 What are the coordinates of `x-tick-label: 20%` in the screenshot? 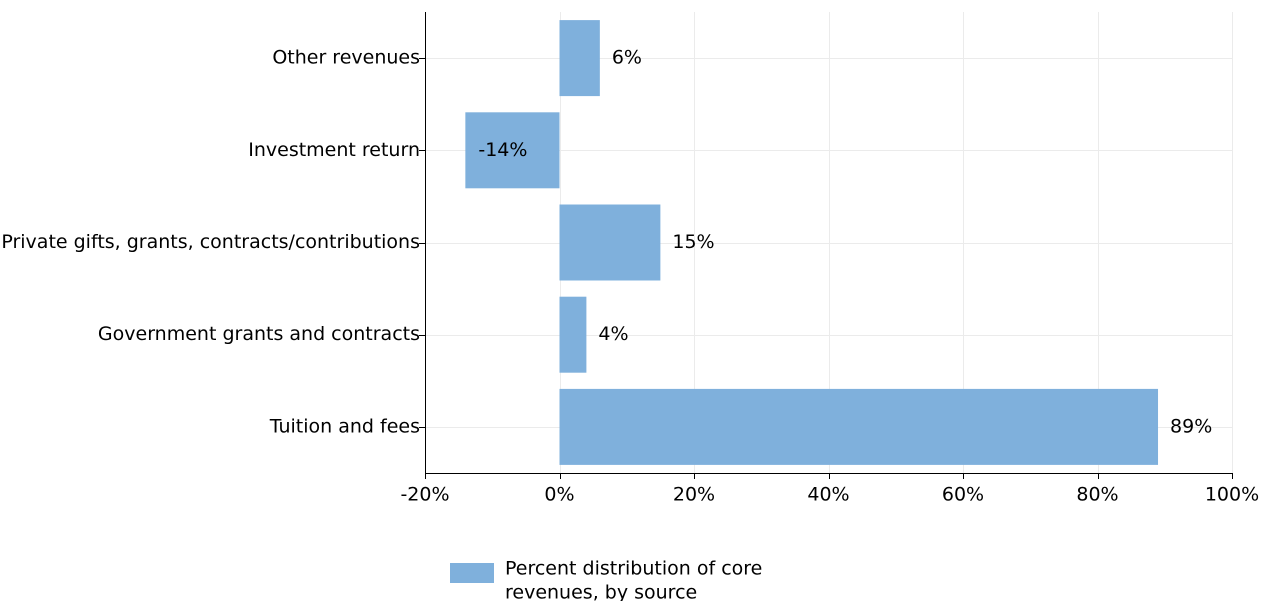 It's located at (694, 495).